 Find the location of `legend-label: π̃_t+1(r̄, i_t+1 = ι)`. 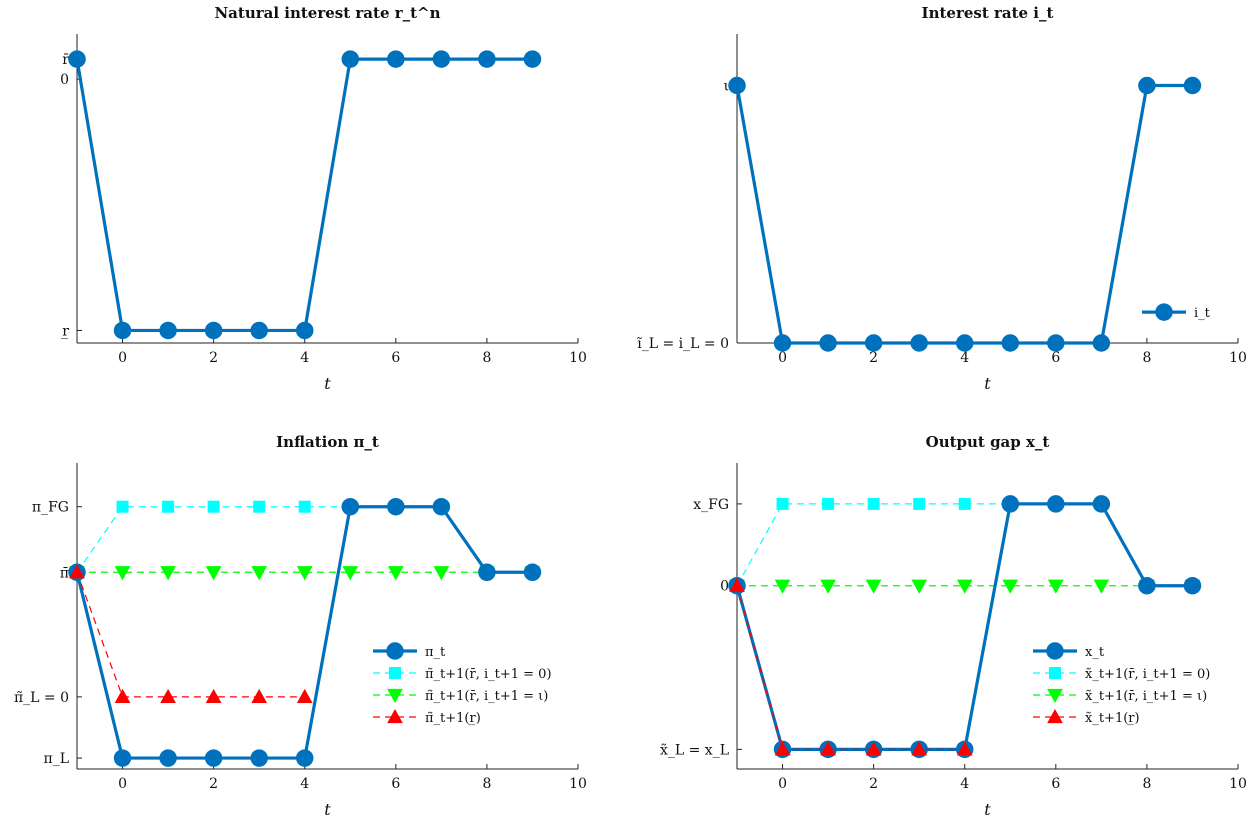

legend-label: π̃_t+1(r̄, i_t+1 = ι) is located at coordinates (486, 696).